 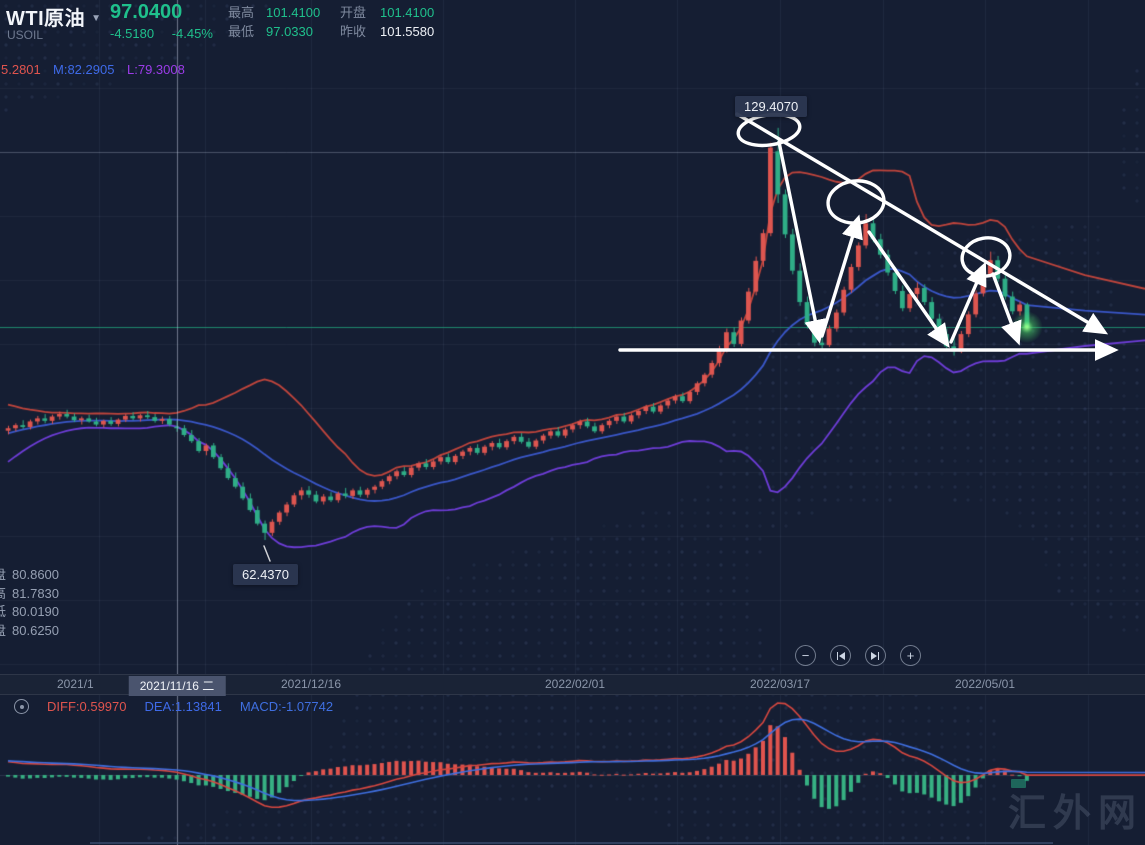 What do you see at coordinates (985, 684) in the screenshot?
I see `x-axis-label: 2022/05/01` at bounding box center [985, 684].